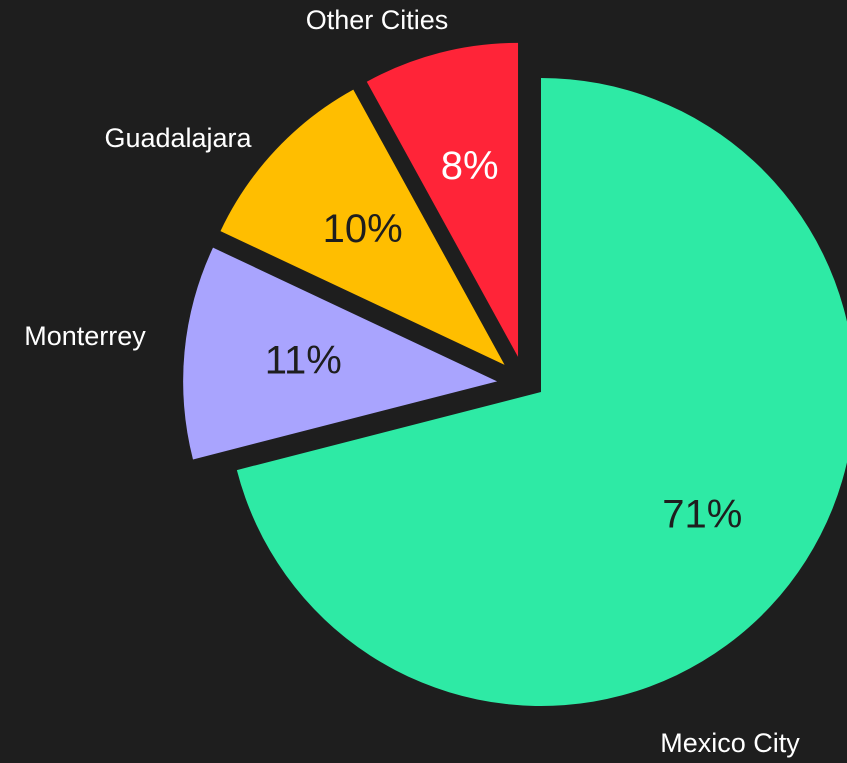 The image size is (847, 763). What do you see at coordinates (470, 166) in the screenshot?
I see `value-label: 8%` at bounding box center [470, 166].